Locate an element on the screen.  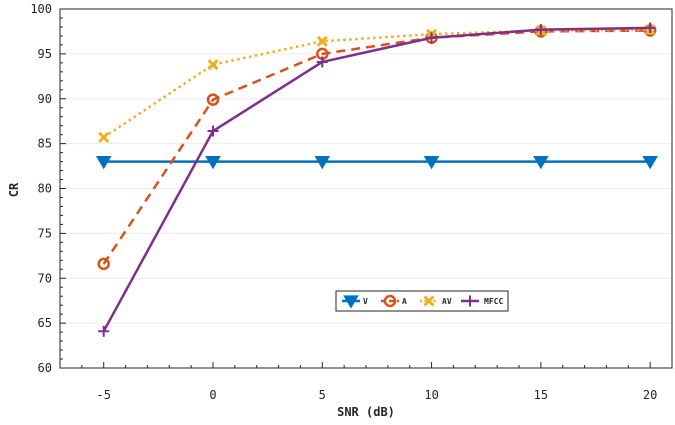
y-tick-label: 70 is located at coordinates (45, 278).